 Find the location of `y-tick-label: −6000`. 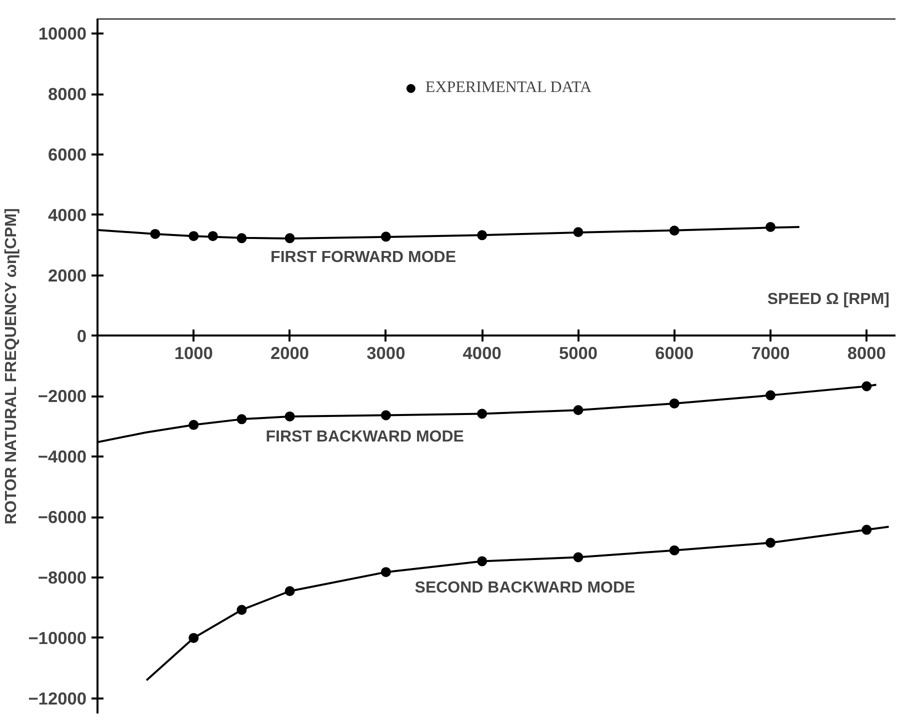

y-tick-label: −6000 is located at coordinates (62, 517).